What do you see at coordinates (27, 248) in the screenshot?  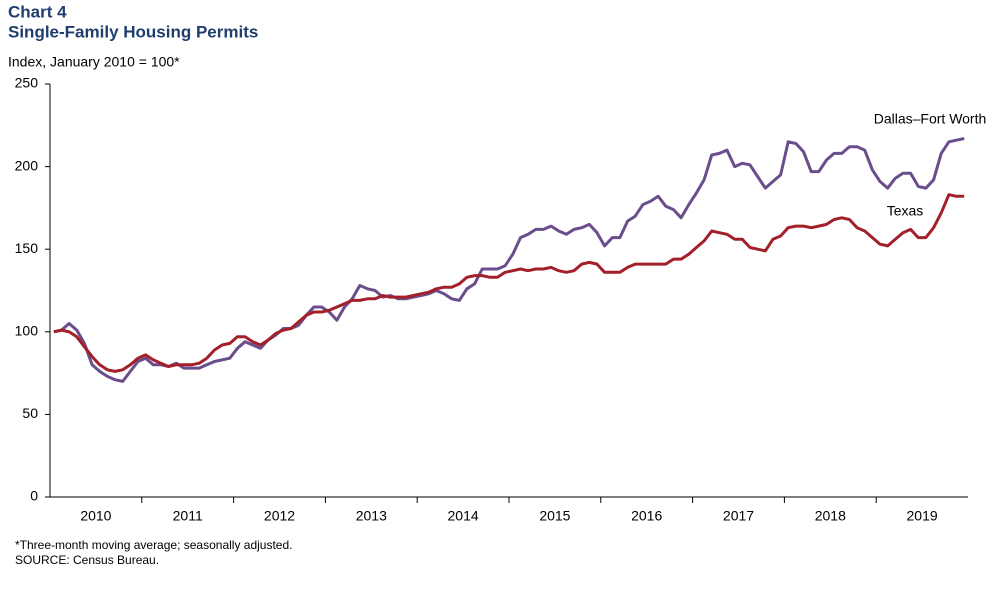 I see `y-tick-label: 150` at bounding box center [27, 248].